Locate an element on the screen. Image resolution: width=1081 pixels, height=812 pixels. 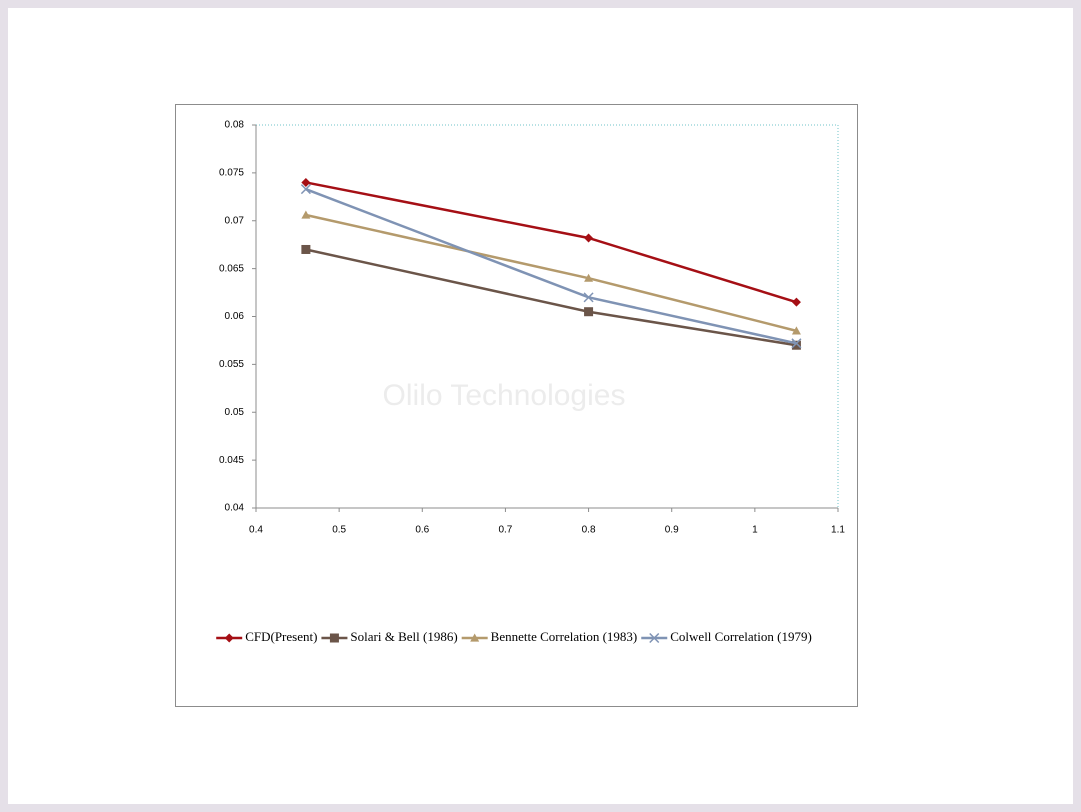
x-tick-label: 0.7 is located at coordinates (505, 530).